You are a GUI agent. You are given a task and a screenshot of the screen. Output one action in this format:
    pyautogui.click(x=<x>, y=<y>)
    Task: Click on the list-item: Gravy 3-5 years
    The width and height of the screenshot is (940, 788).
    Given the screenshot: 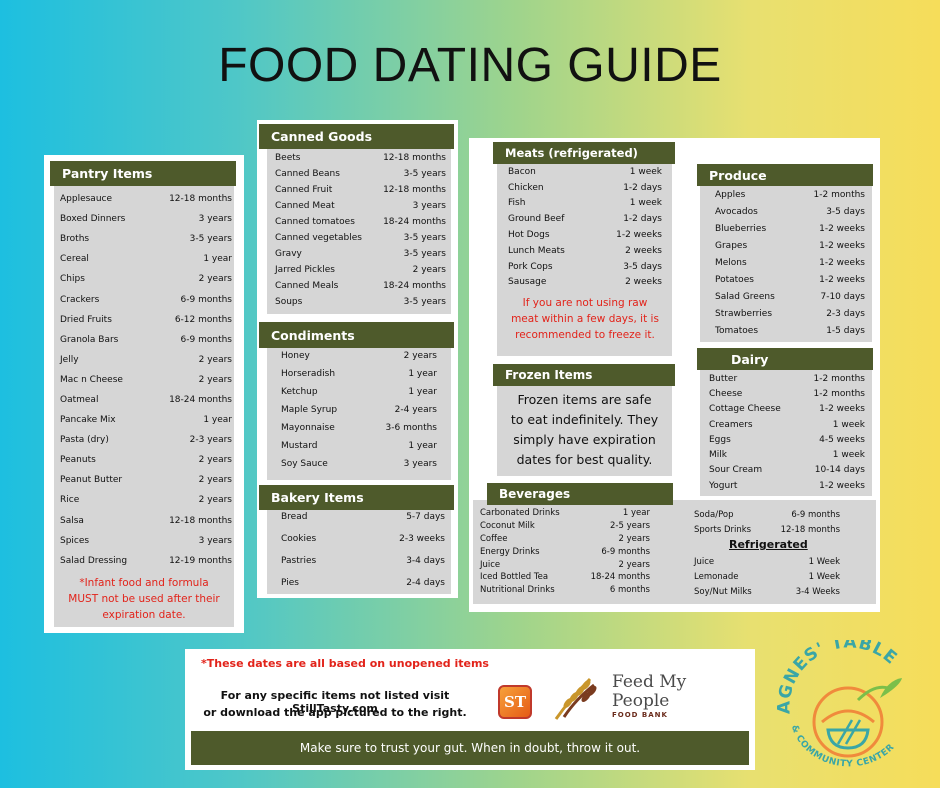 What is the action you would take?
    pyautogui.click(x=360, y=254)
    